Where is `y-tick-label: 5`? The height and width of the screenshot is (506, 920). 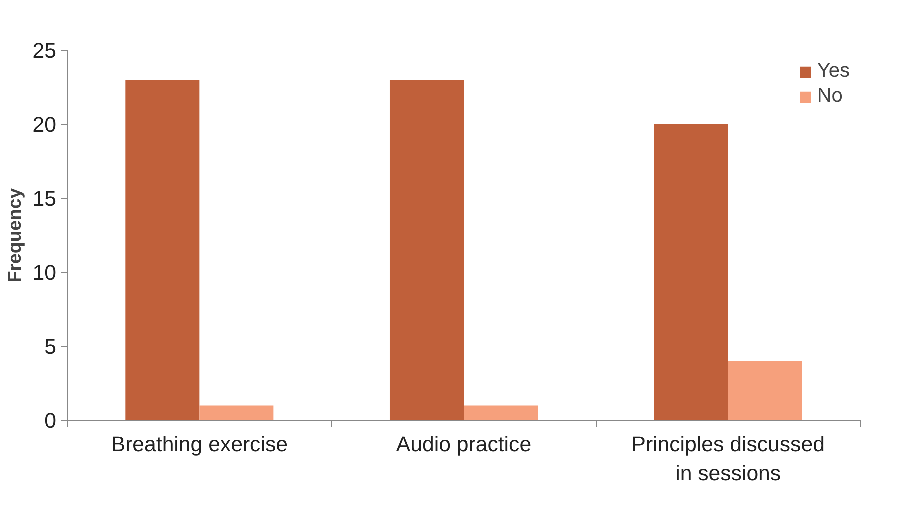 y-tick-label: 5 is located at coordinates (50, 347).